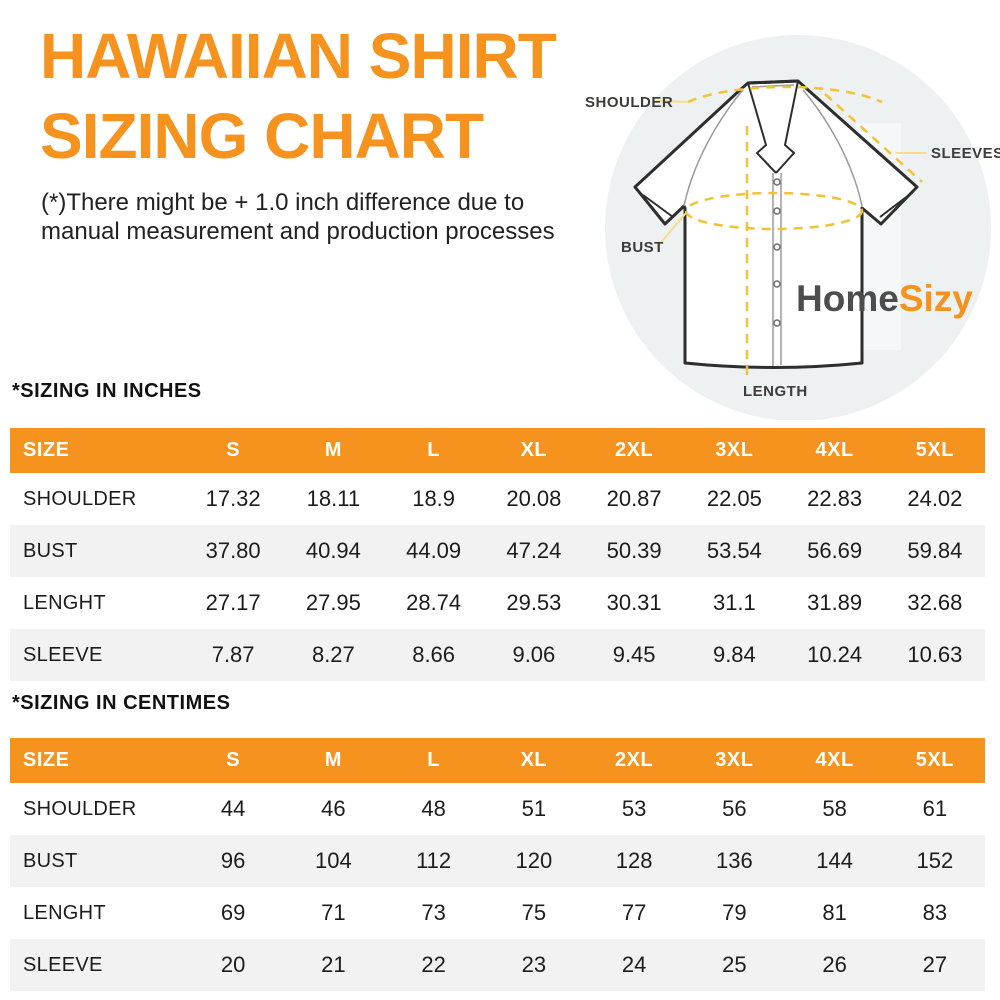 The width and height of the screenshot is (1000, 1000). I want to click on value-cell: 56.69, so click(835, 550).